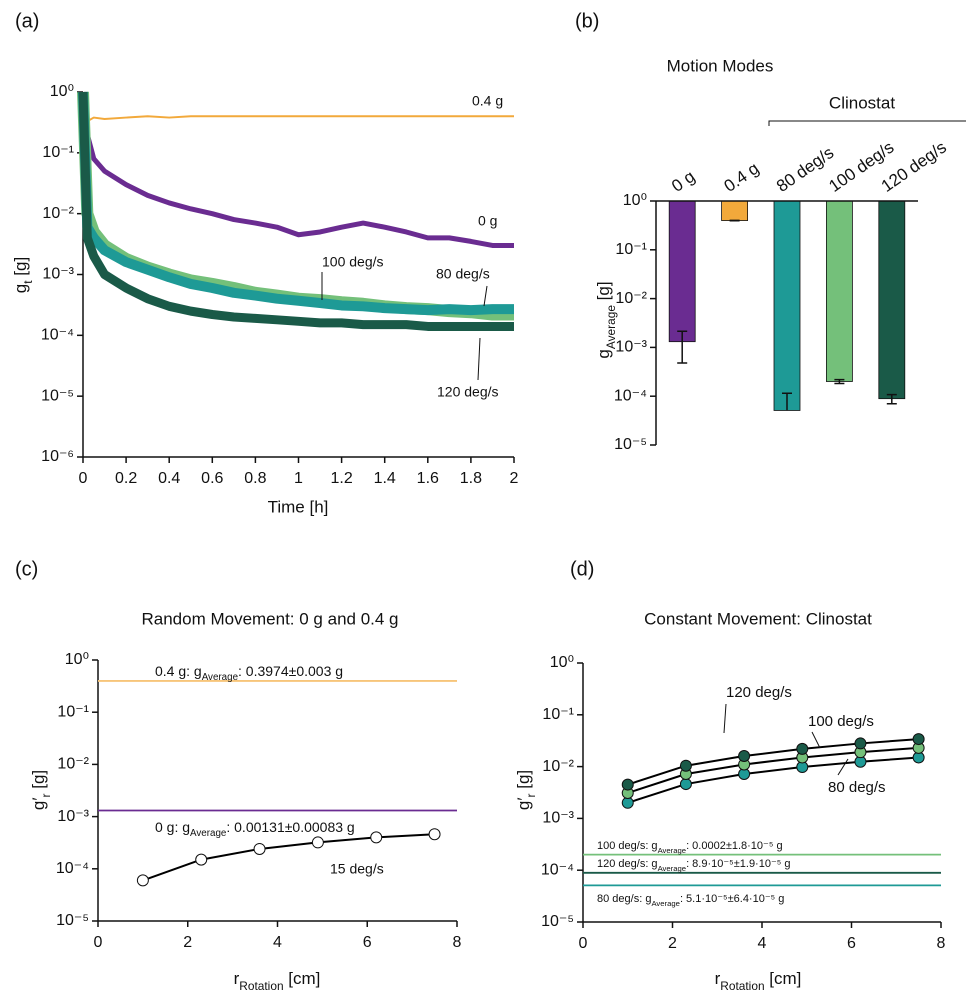 The width and height of the screenshot is (966, 992). I want to click on y-axis-label-part: Average, so click(611, 327).